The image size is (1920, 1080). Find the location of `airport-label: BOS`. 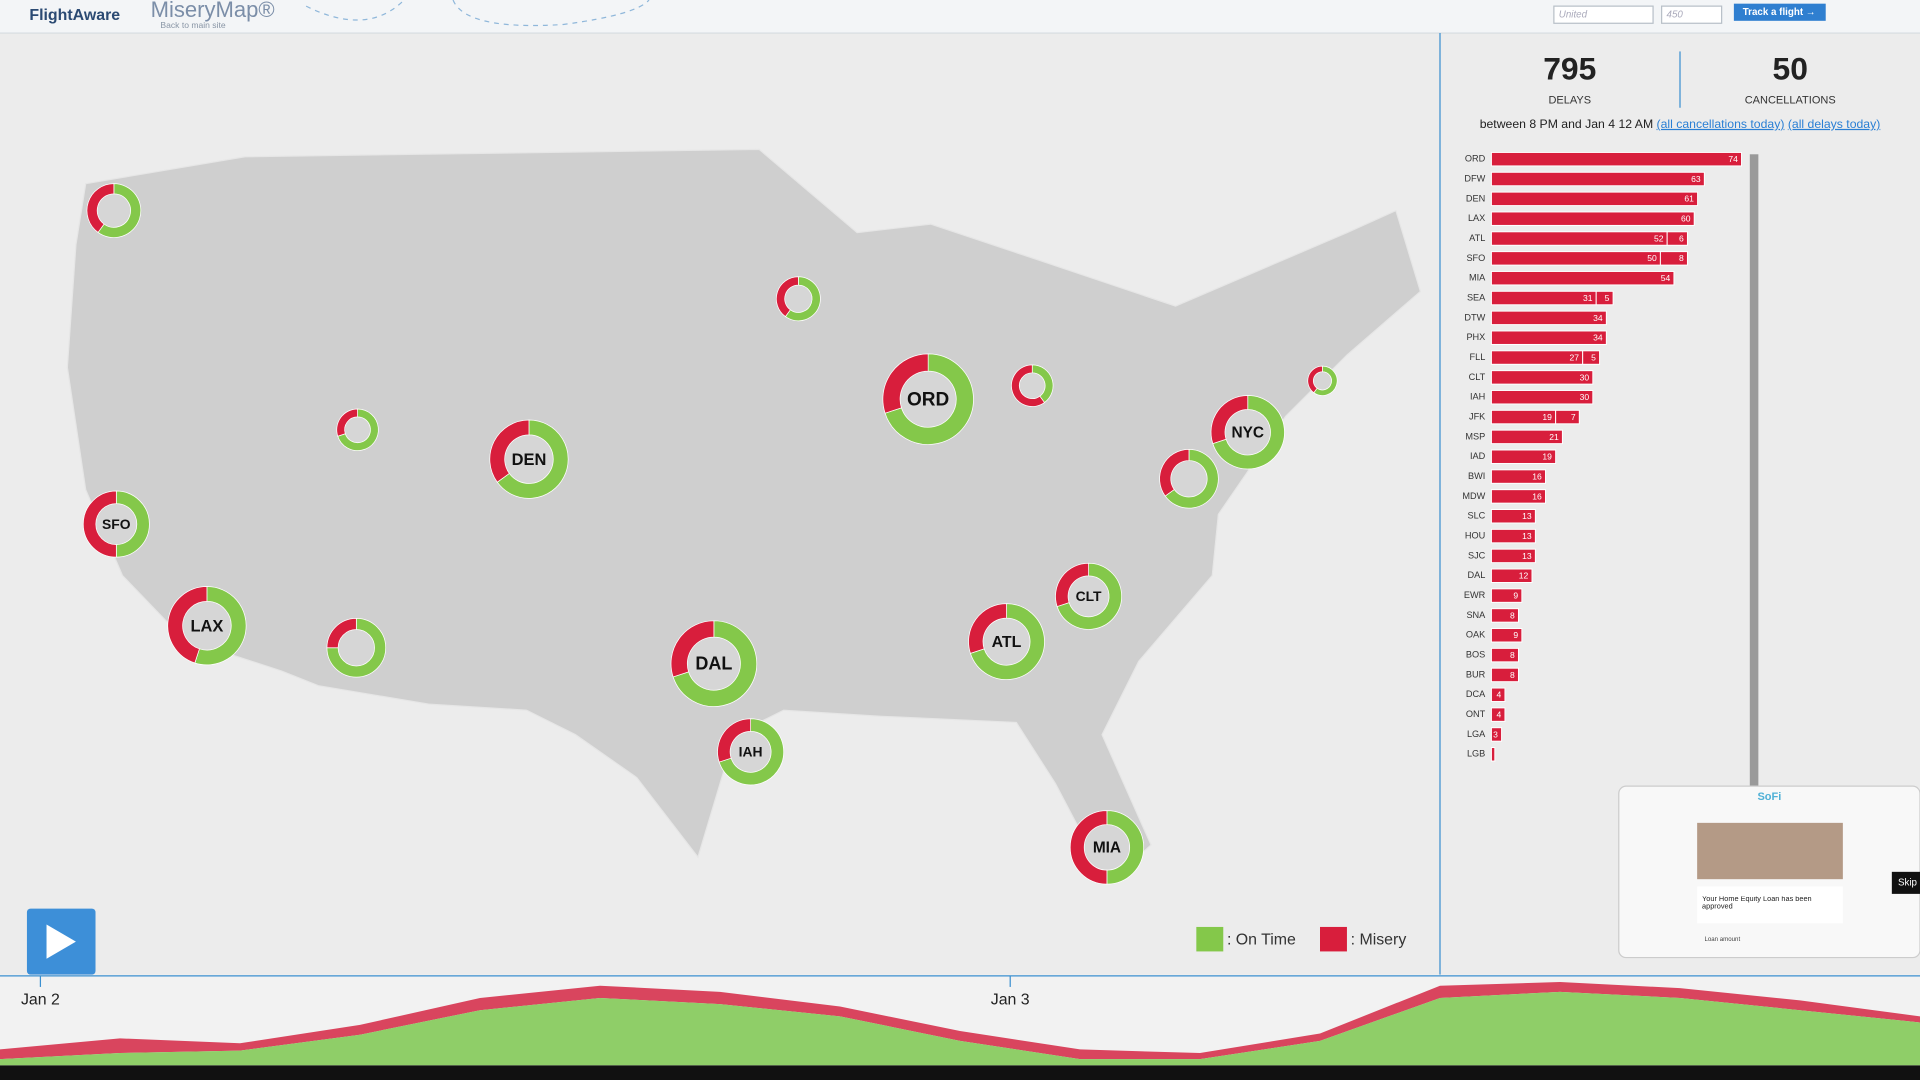

airport-label: BOS is located at coordinates (1475, 655).